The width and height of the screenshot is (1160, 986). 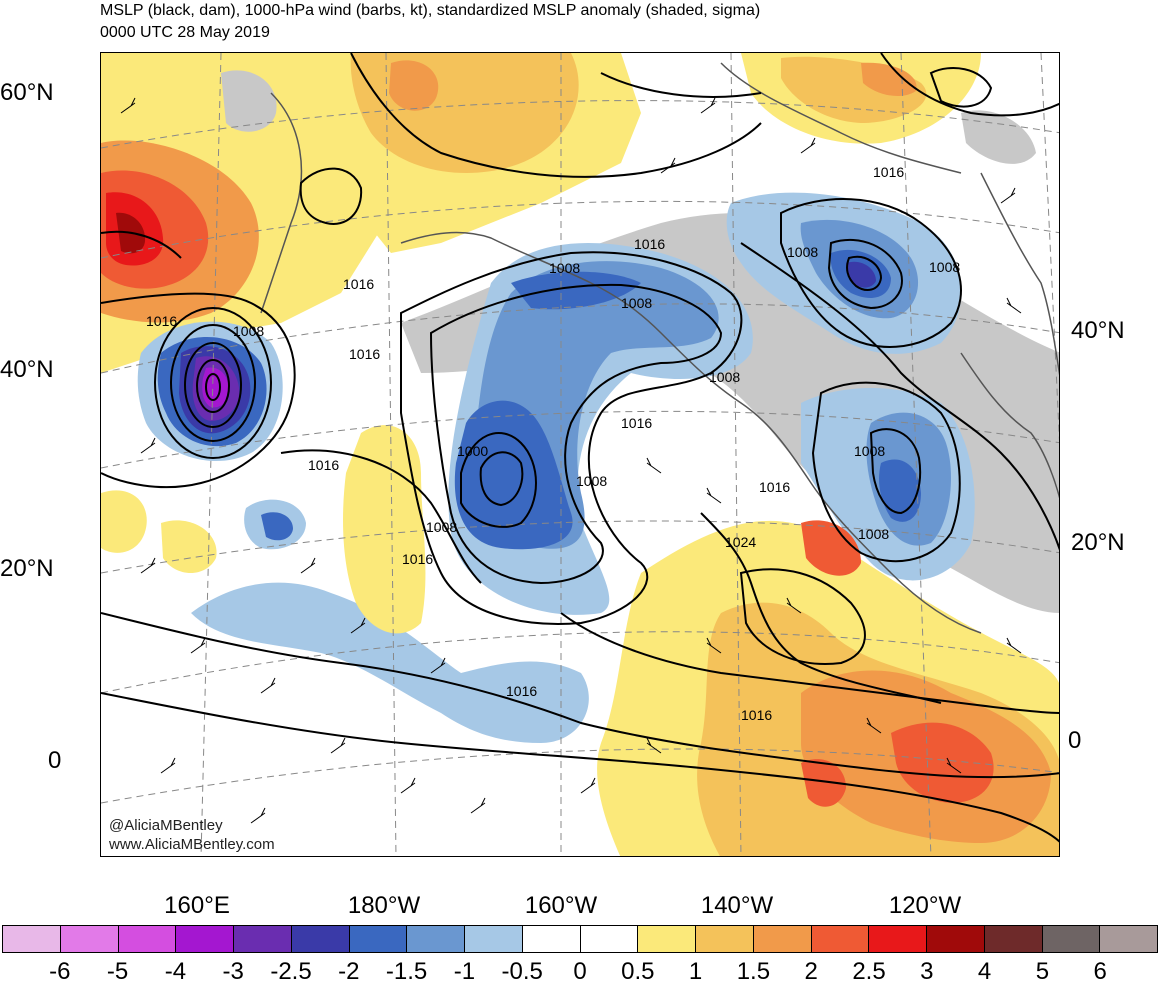 I want to click on colorbar-tick-label: 1, so click(x=695, y=971).